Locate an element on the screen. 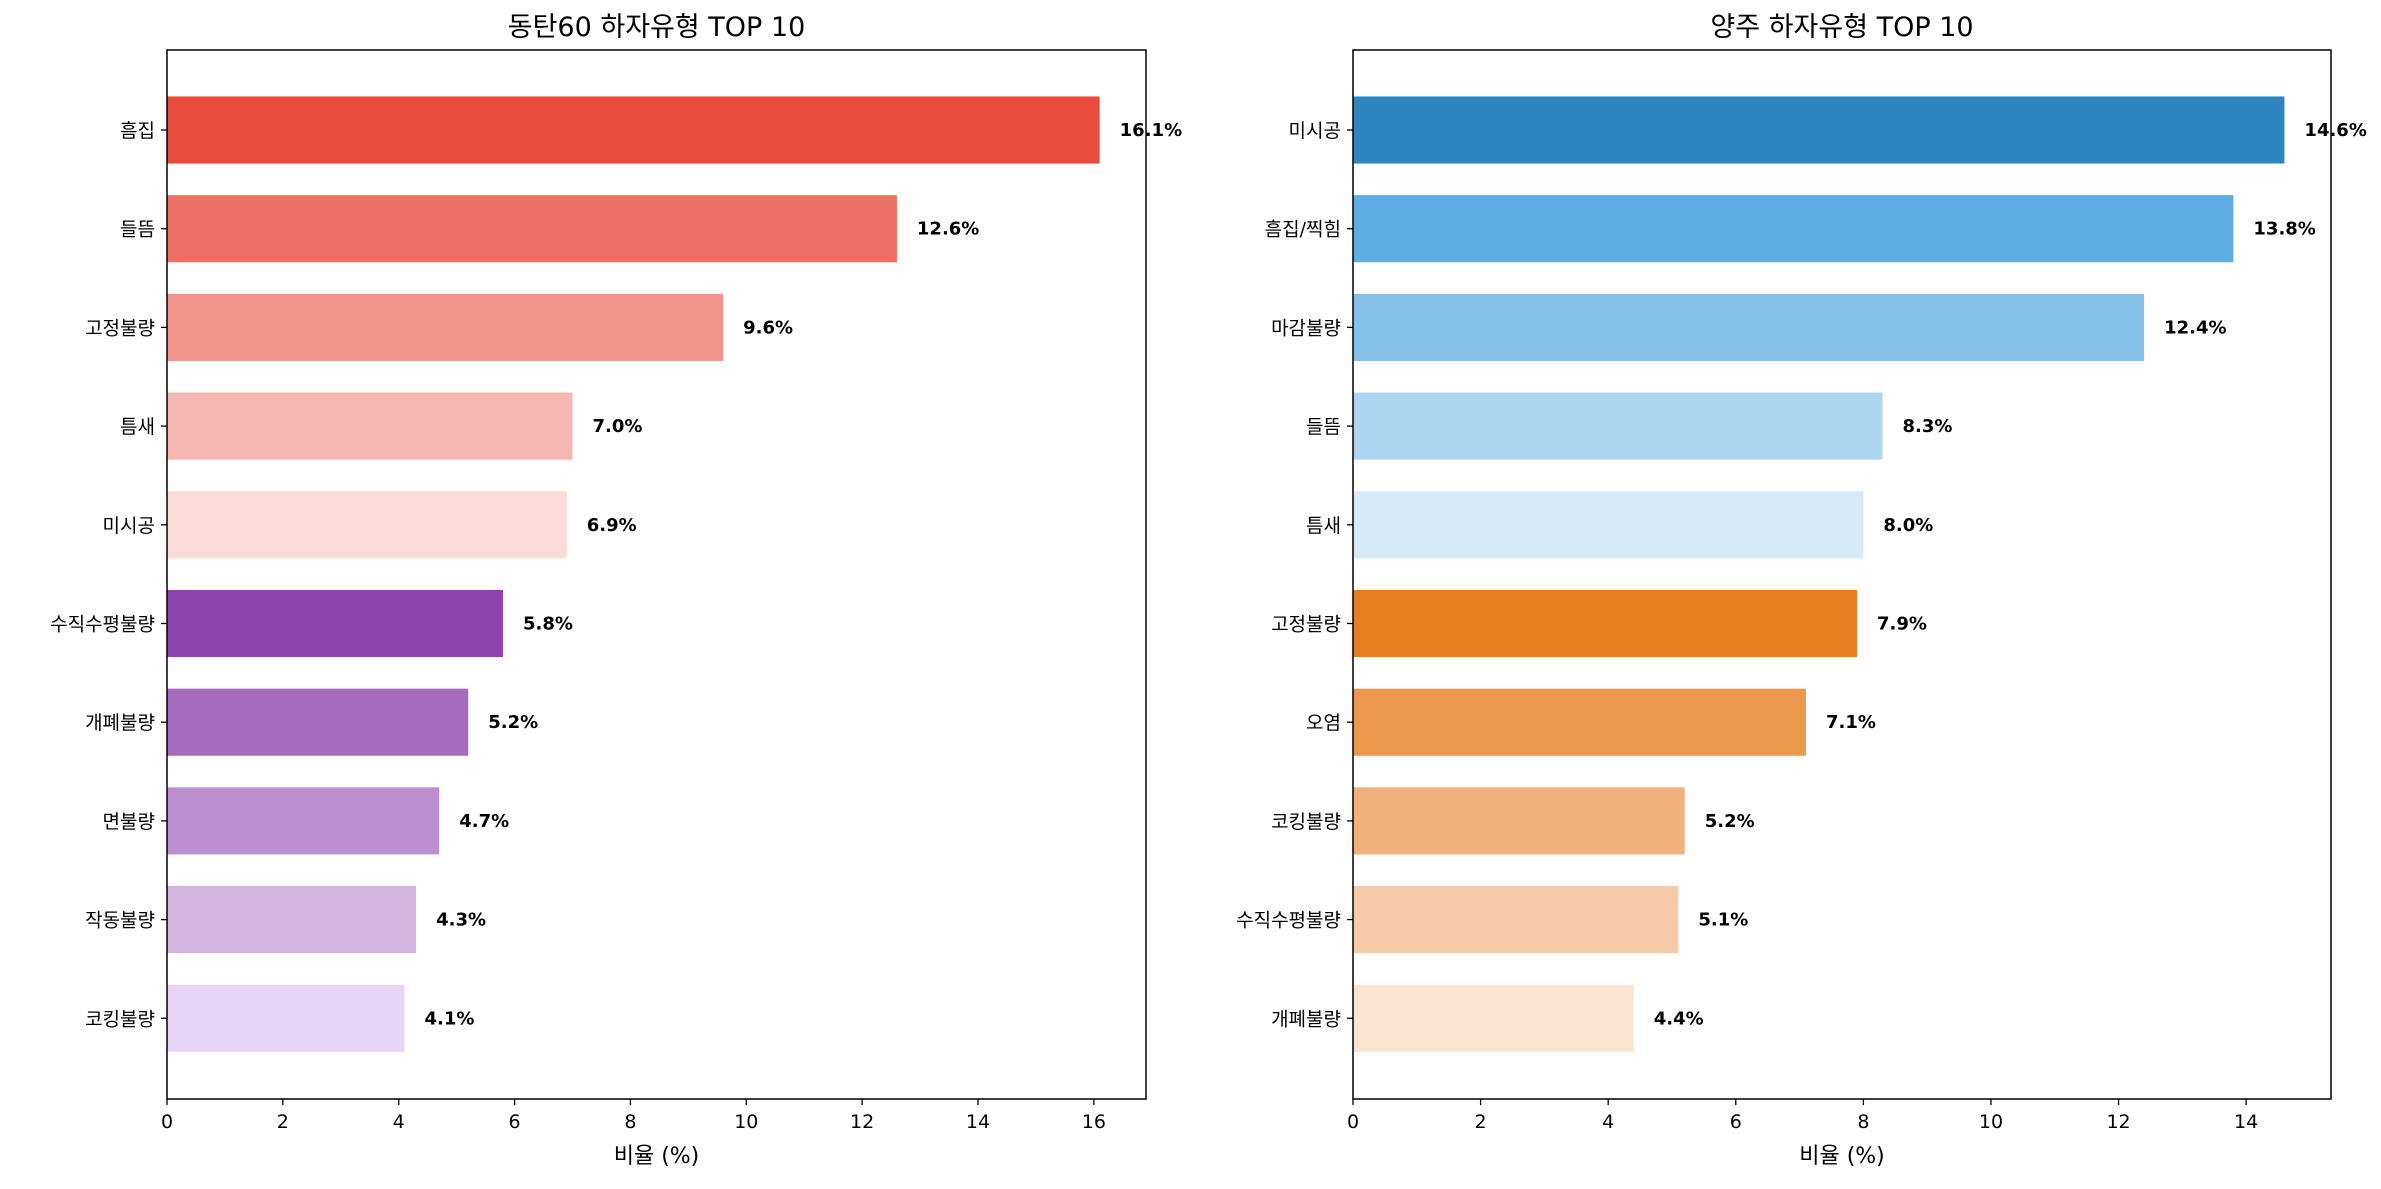 The image size is (2381, 1189). chart-title: 양주 하자유형 TOP 10 is located at coordinates (1841, 27).